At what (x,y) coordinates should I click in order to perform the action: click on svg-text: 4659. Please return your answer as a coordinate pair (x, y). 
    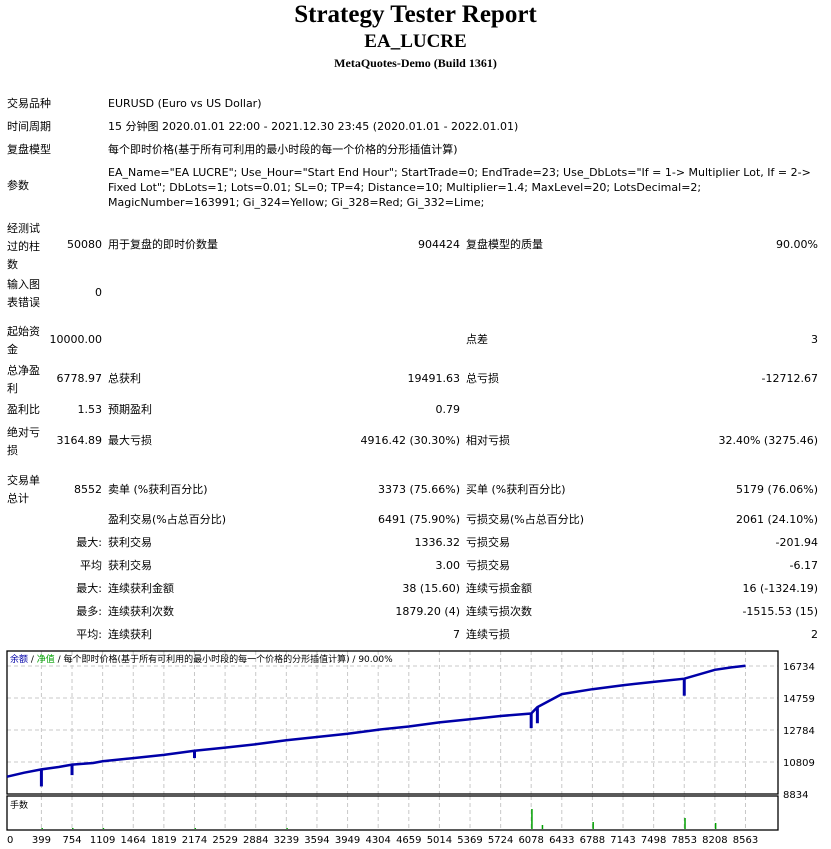
    Looking at the image, I should click on (408, 840).